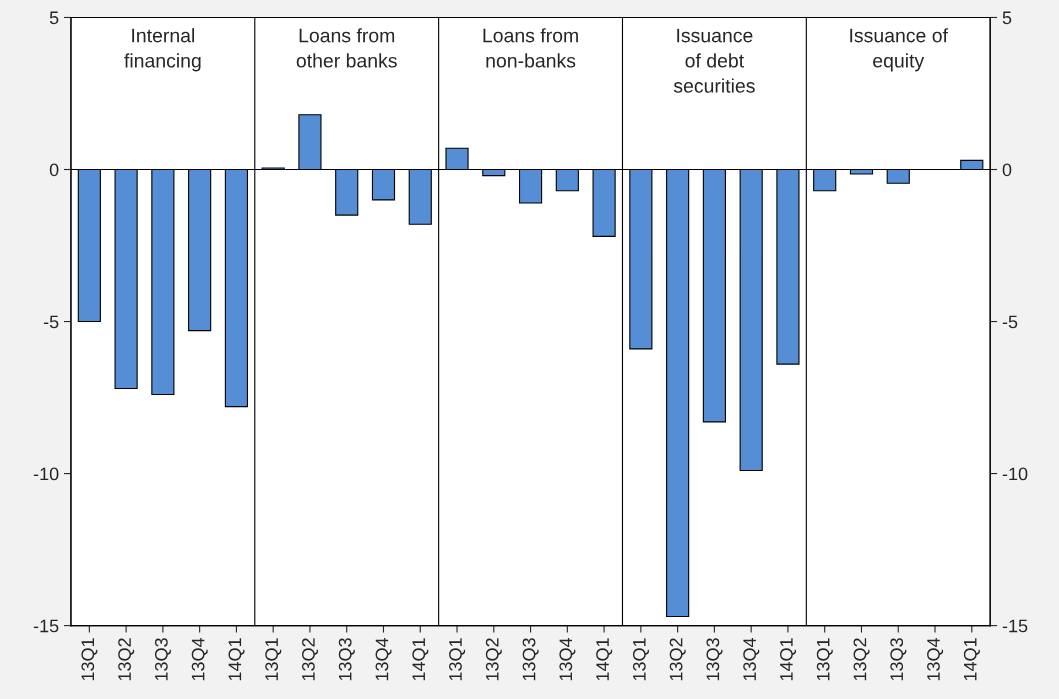 The image size is (1059, 699). Describe the element at coordinates (530, 48) in the screenshot. I see `annotation: Loans from non-banks` at that location.